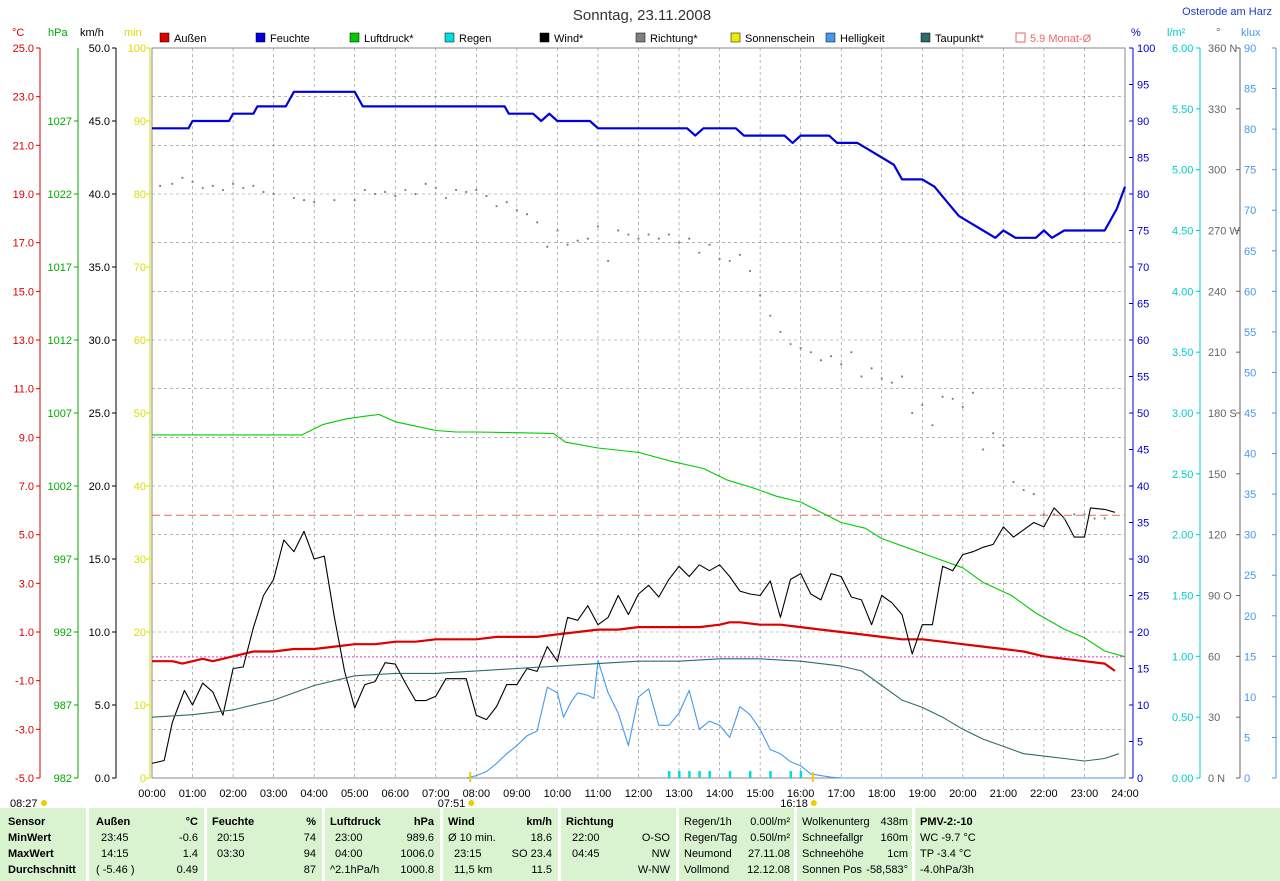 The height and width of the screenshot is (881, 1280). I want to click on wind-run: 11,5 km, so click(473, 870).